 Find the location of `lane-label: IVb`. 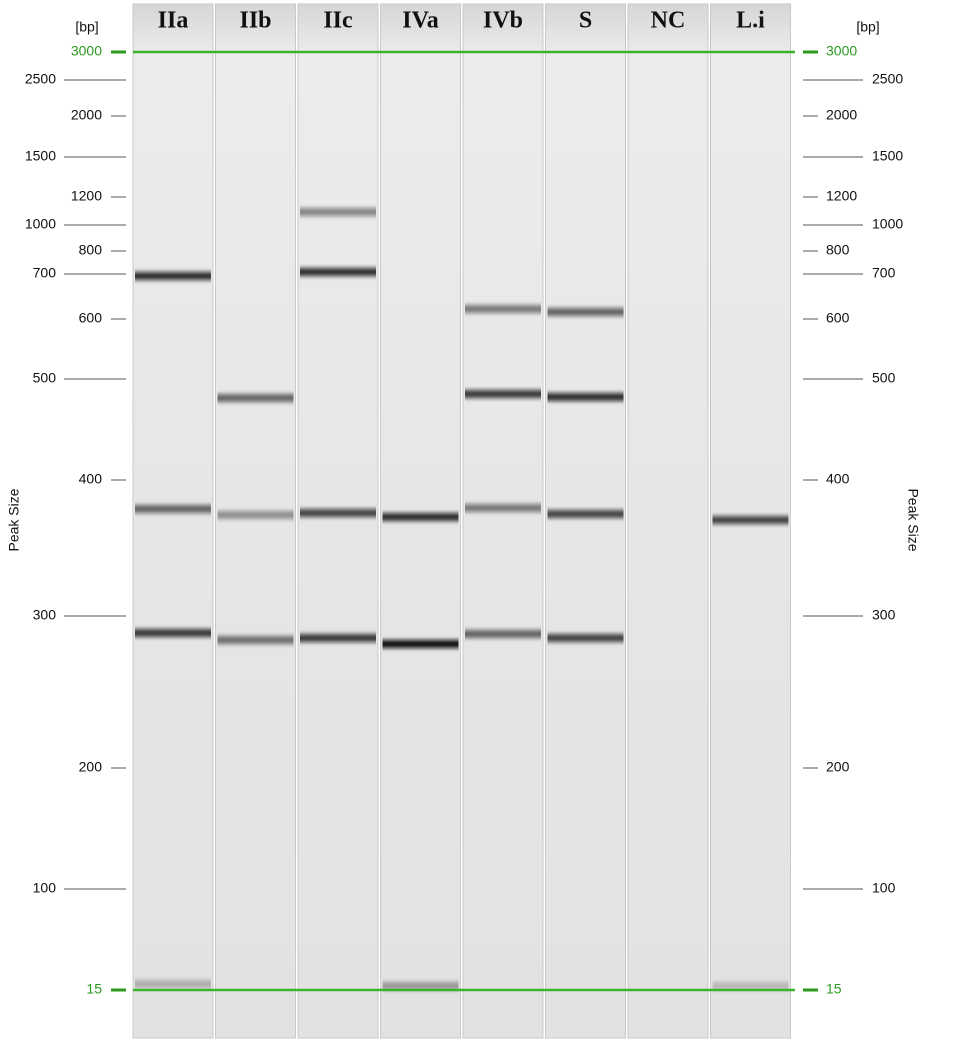

lane-label: IVb is located at coordinates (503, 21).